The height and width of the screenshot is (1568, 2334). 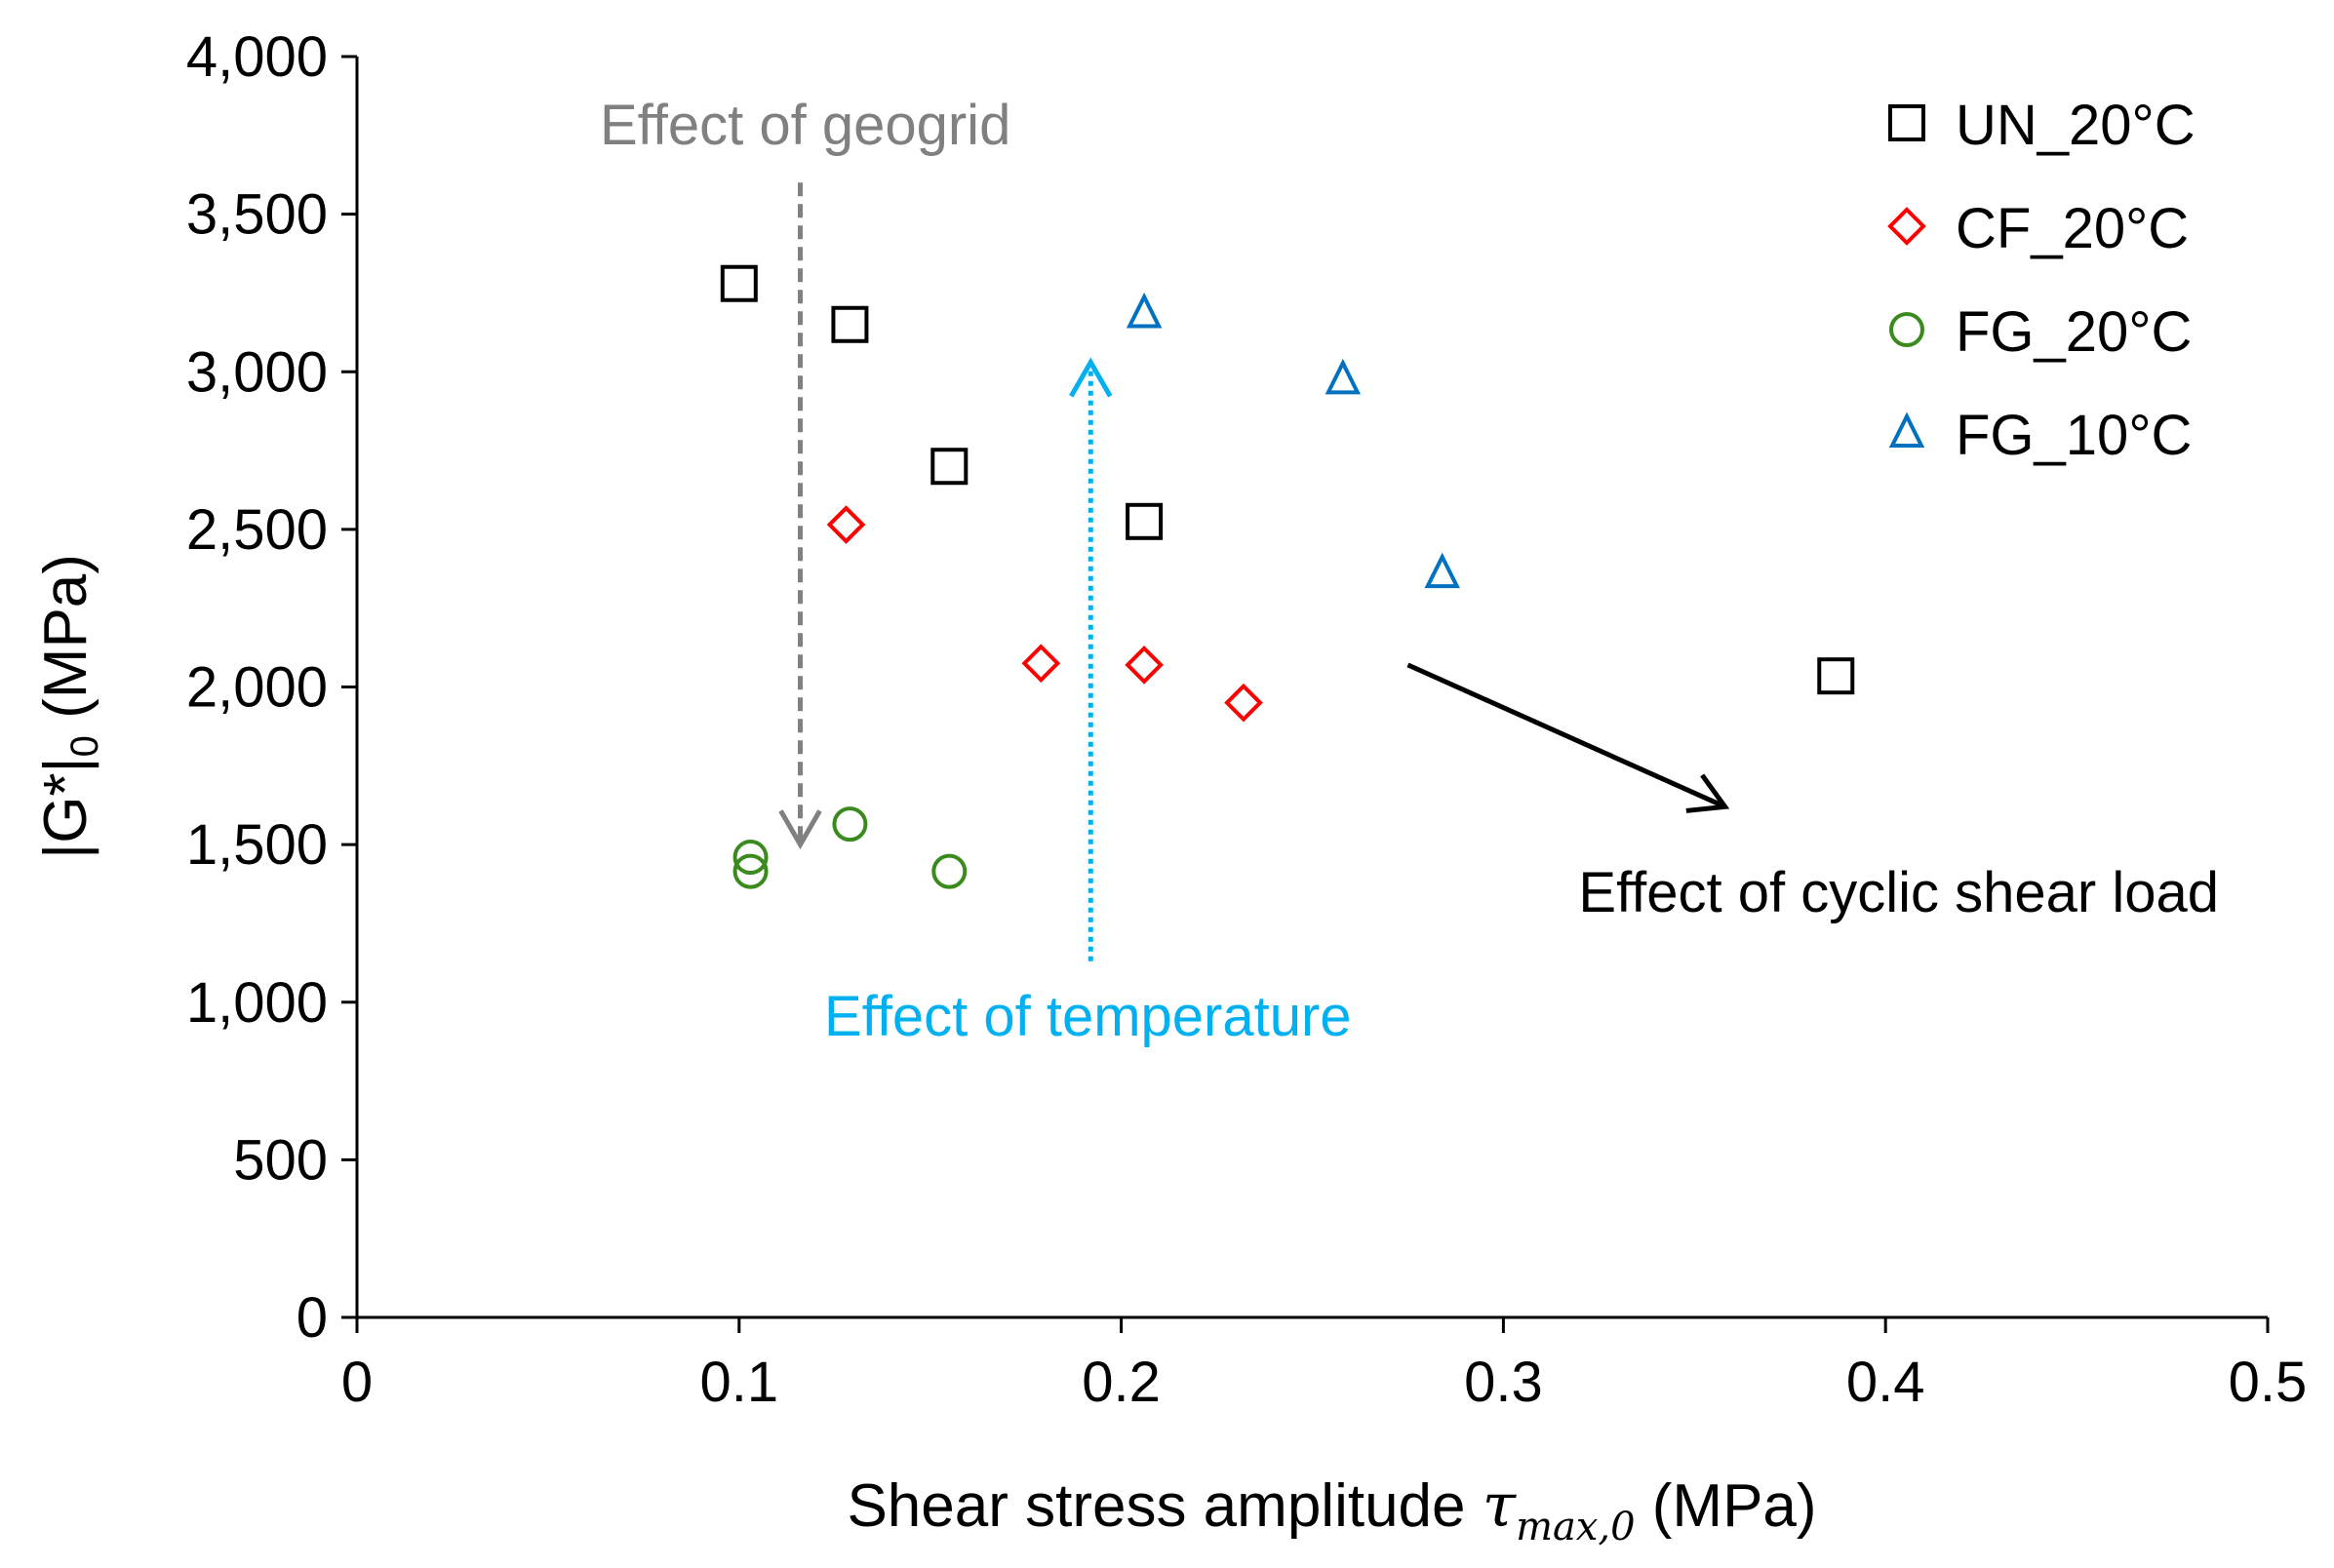 I want to click on y-tick-label: 2,500, so click(x=257, y=530).